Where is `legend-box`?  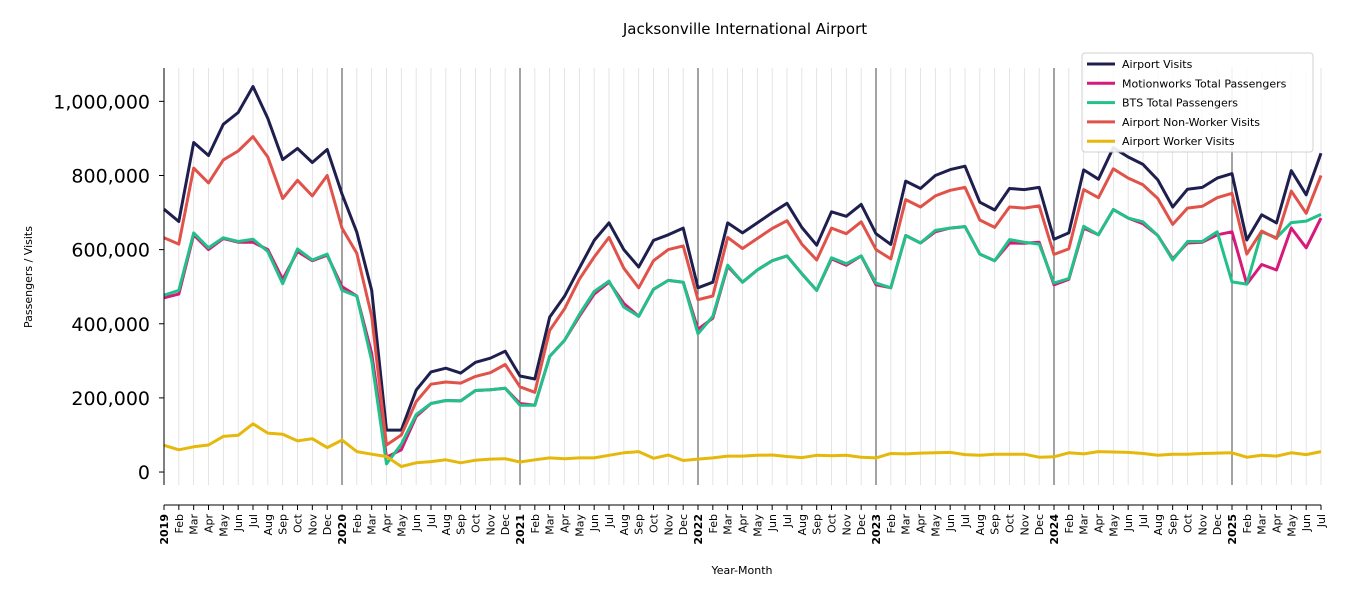 legend-box is located at coordinates (1197, 102).